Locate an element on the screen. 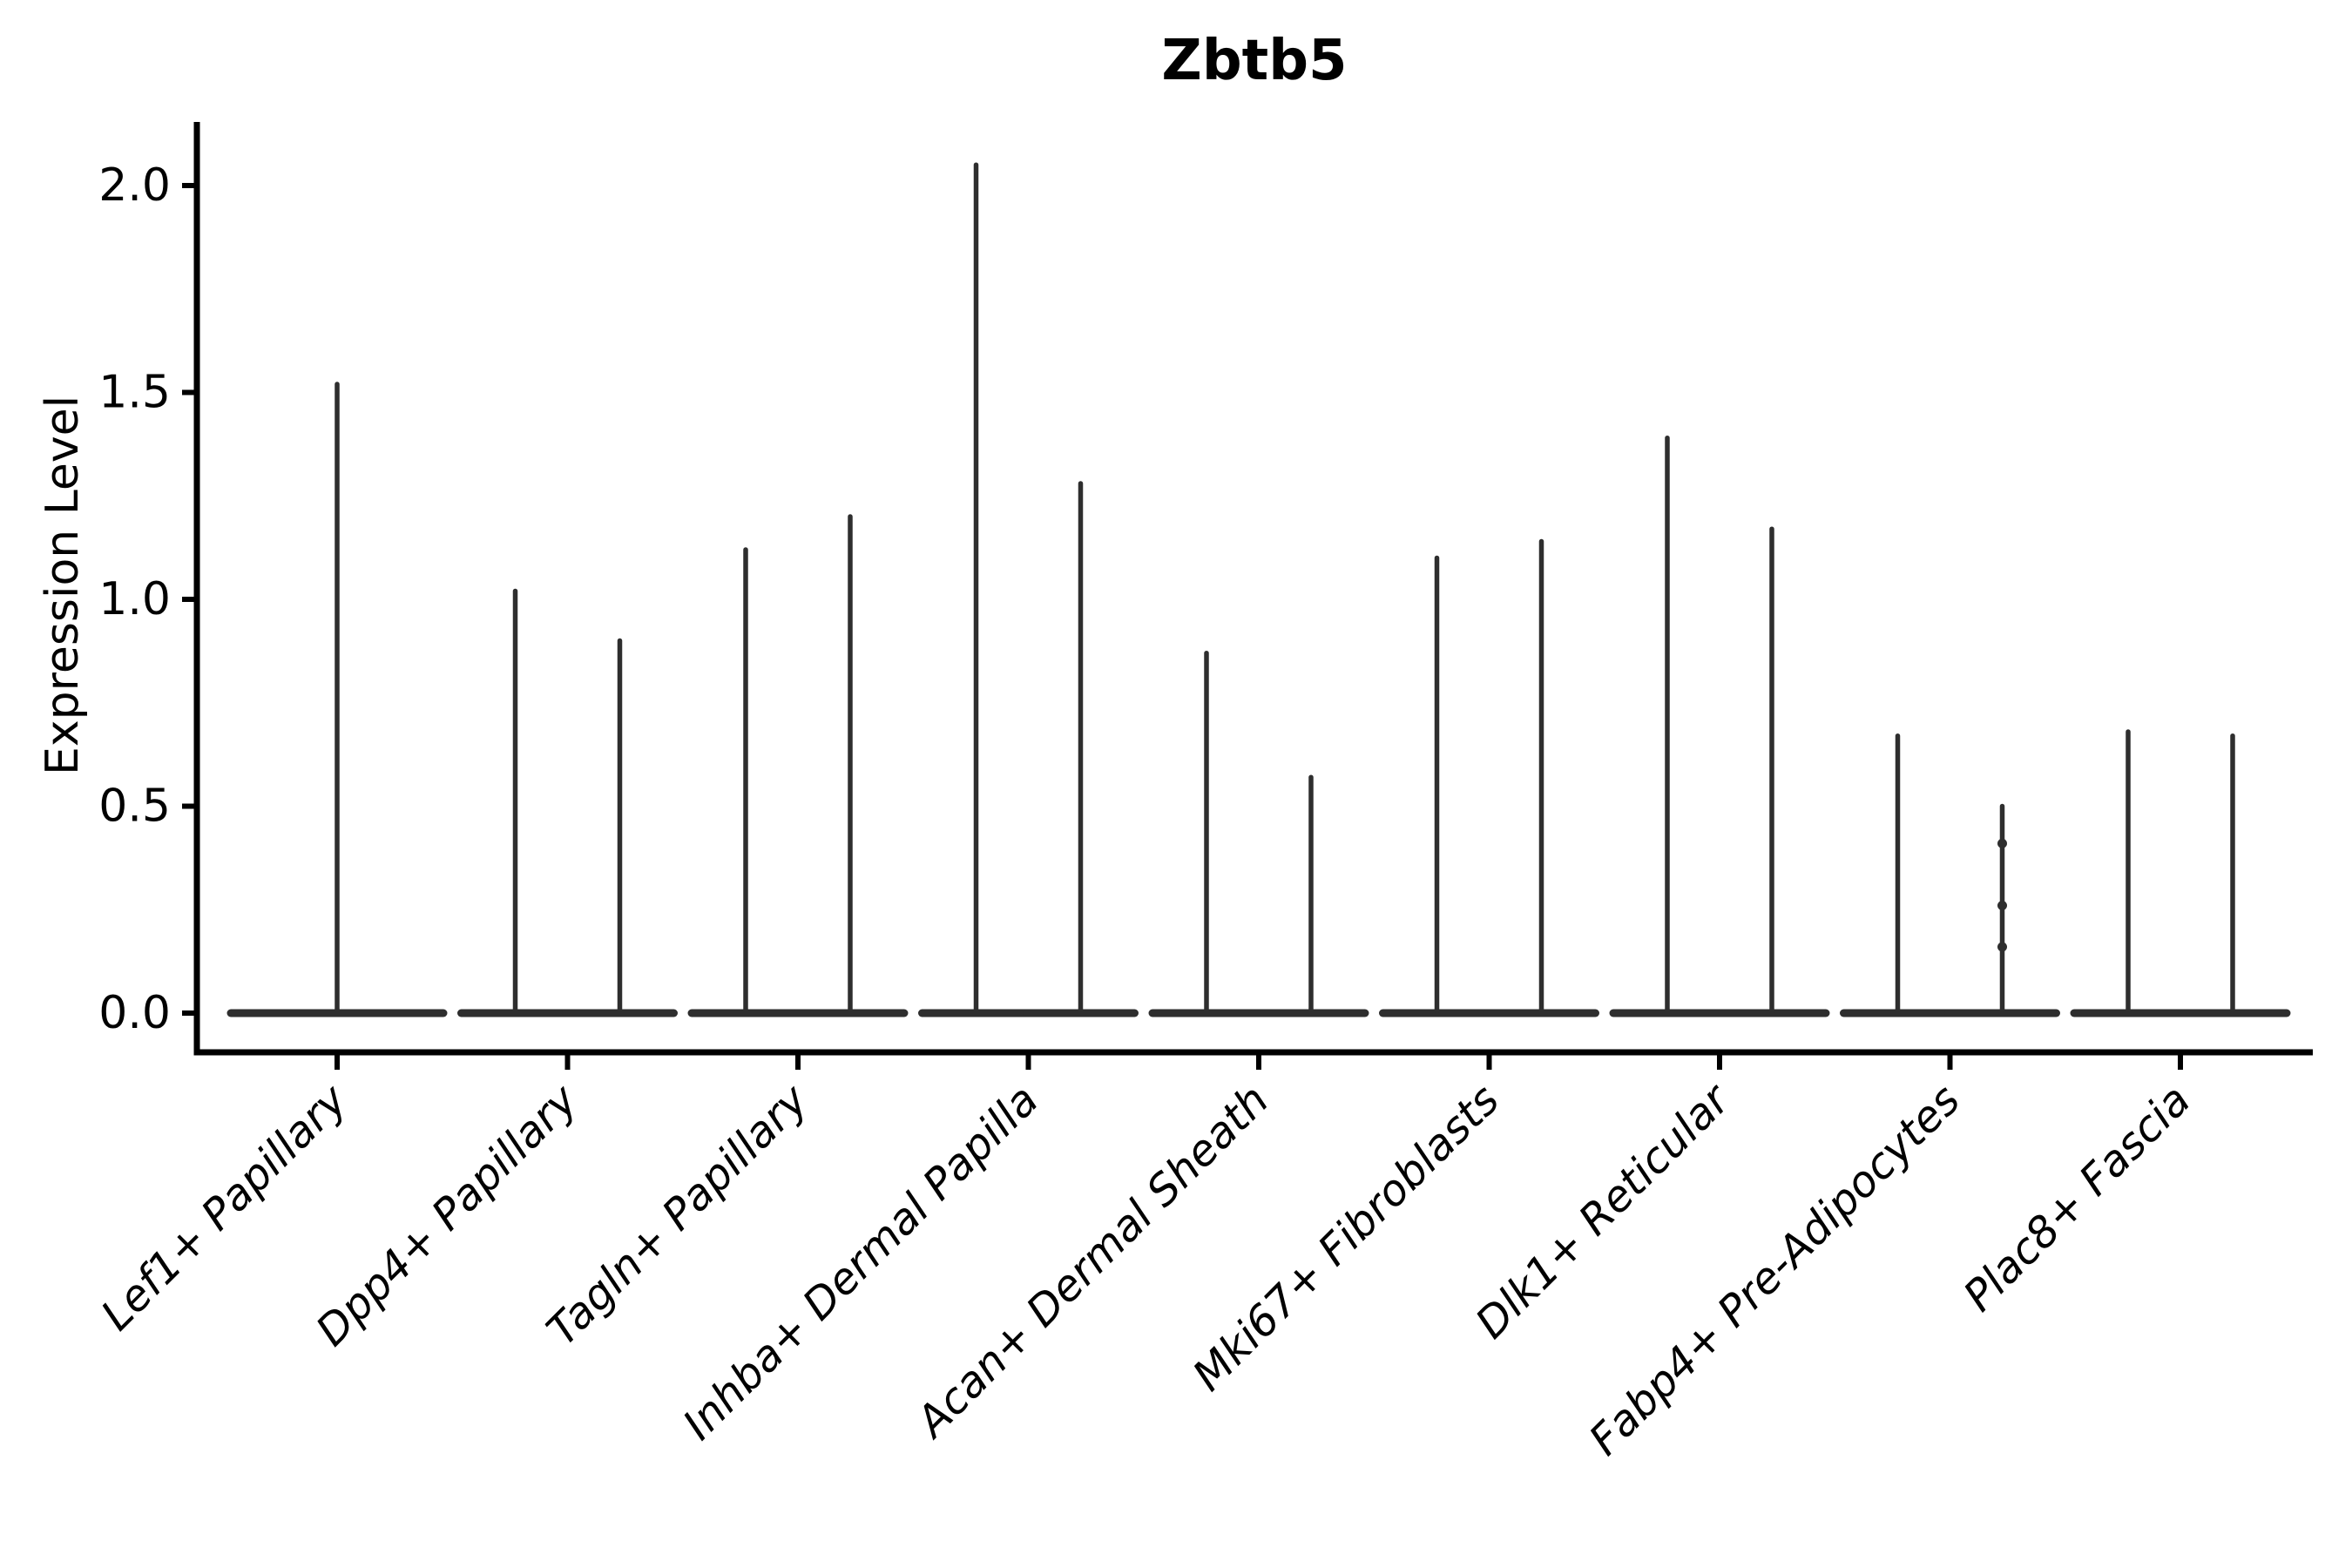  y-tick-label: 1.5 is located at coordinates (134, 393).